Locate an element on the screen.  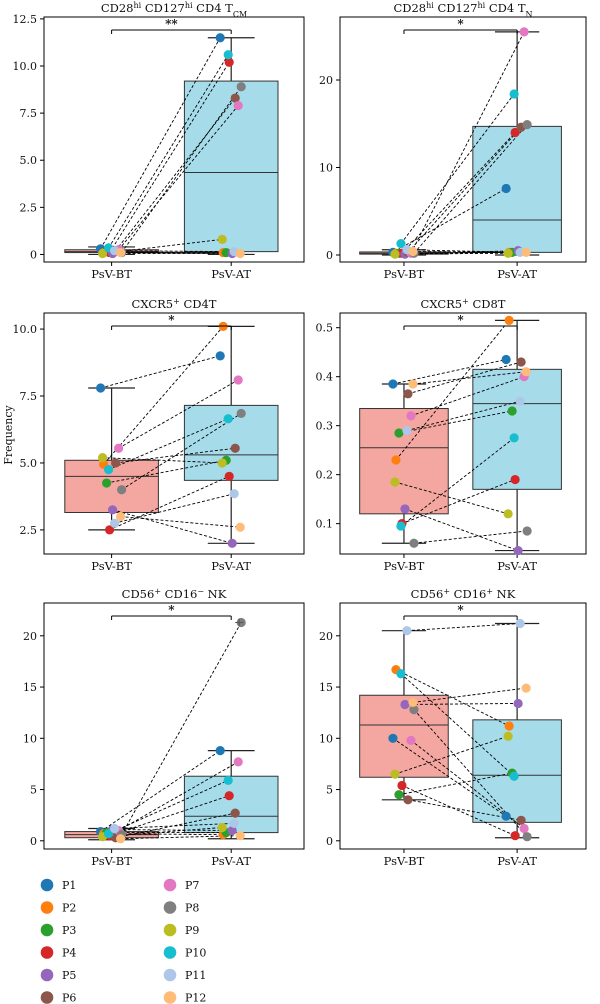
y-tick-label: 5.0 is located at coordinates (29, 160).